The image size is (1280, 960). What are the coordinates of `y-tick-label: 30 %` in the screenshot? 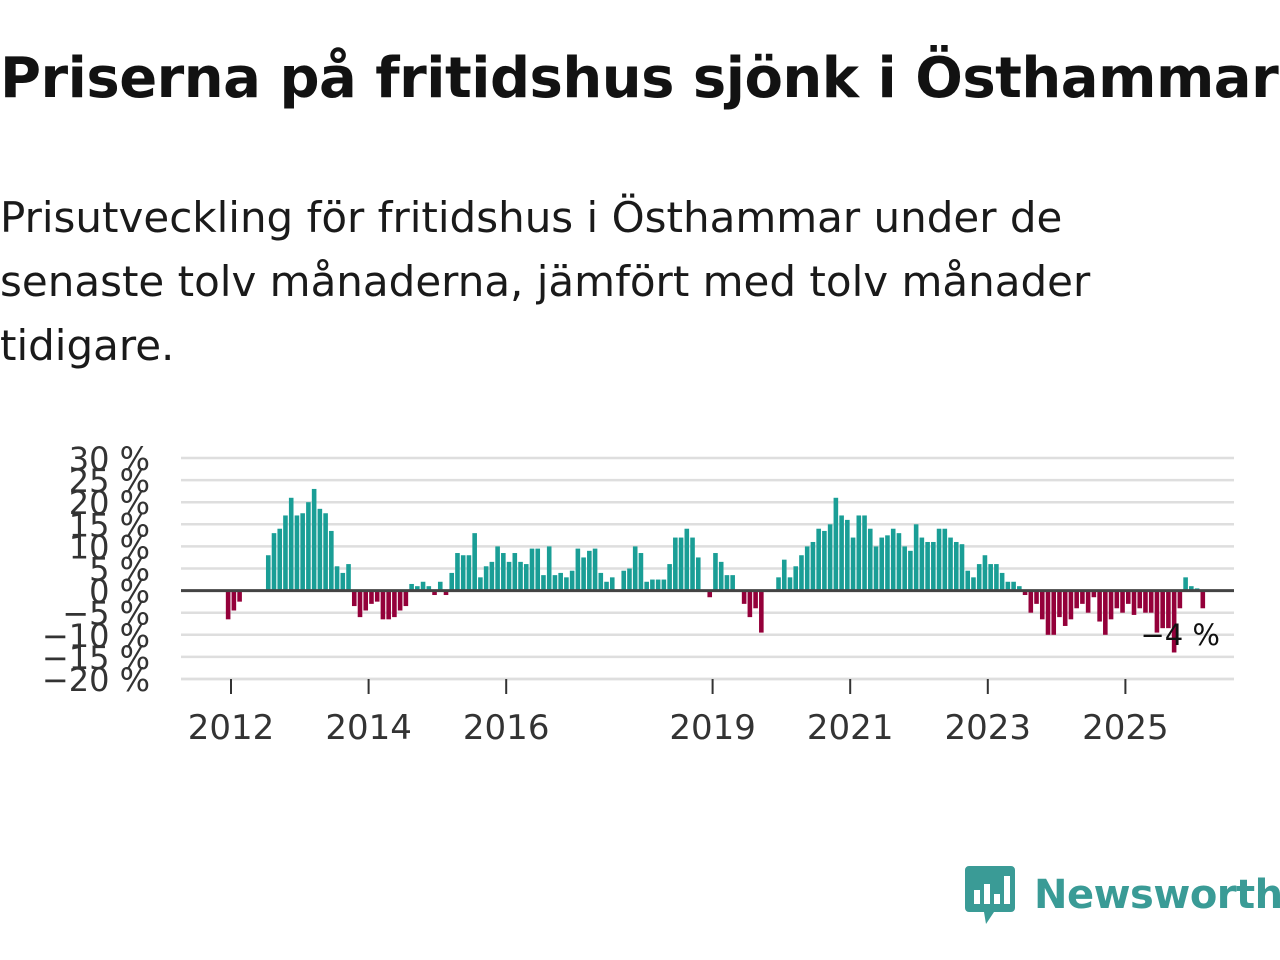 It's located at (109, 459).